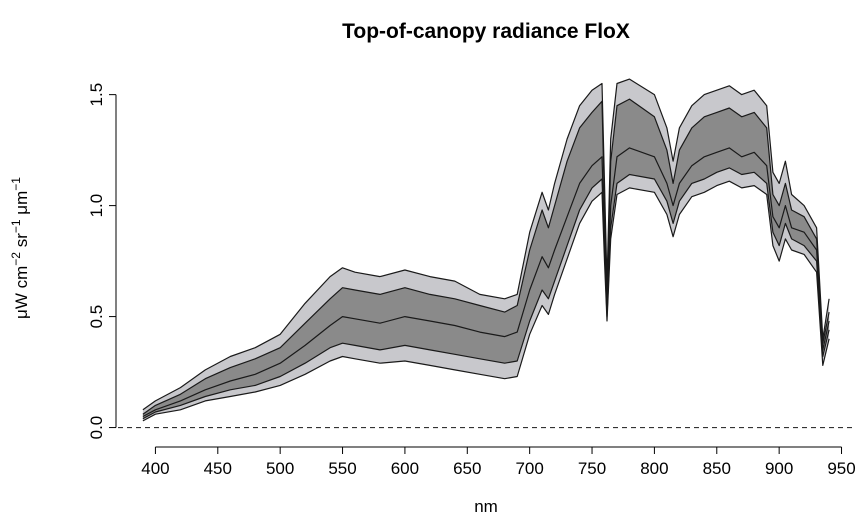 Image resolution: width=861 pixels, height=518 pixels. What do you see at coordinates (280, 468) in the screenshot?
I see `x-tick-label: 500` at bounding box center [280, 468].